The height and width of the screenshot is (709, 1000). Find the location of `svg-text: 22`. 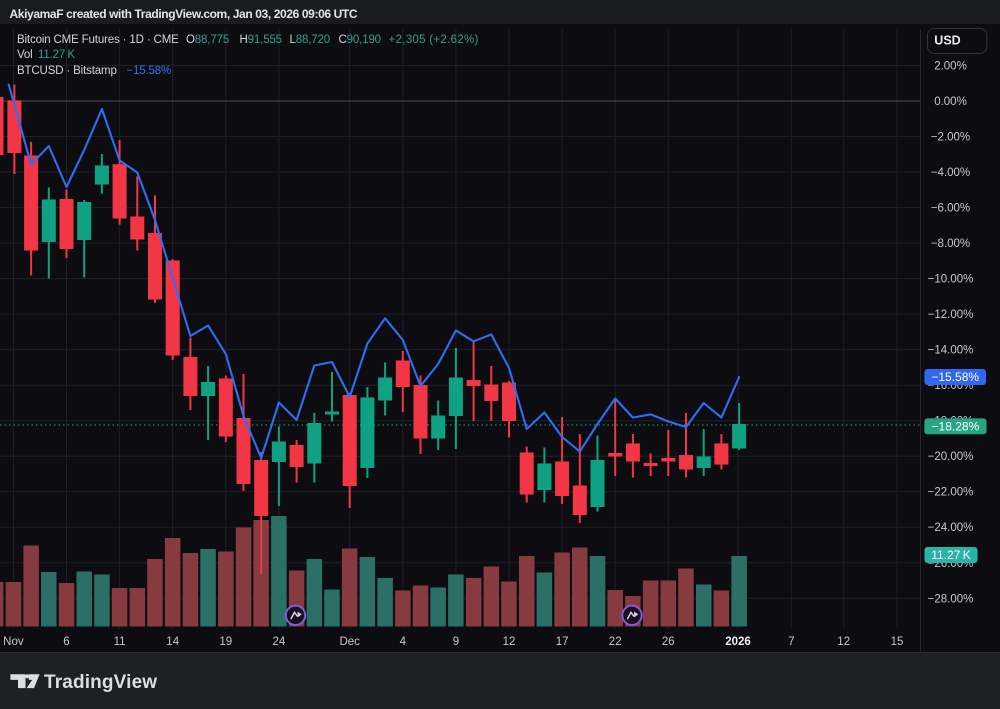

svg-text: 22 is located at coordinates (615, 642).